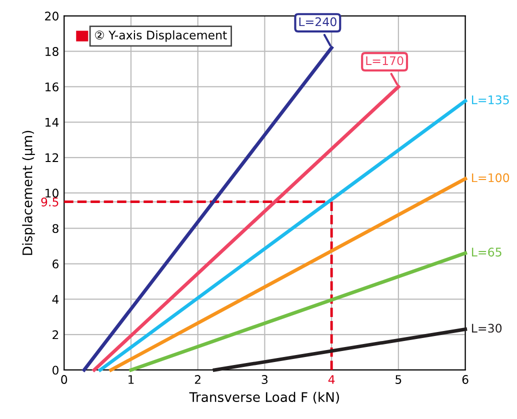 The height and width of the screenshot is (419, 517). What do you see at coordinates (131, 379) in the screenshot?
I see `x-tick-label: 1` at bounding box center [131, 379].